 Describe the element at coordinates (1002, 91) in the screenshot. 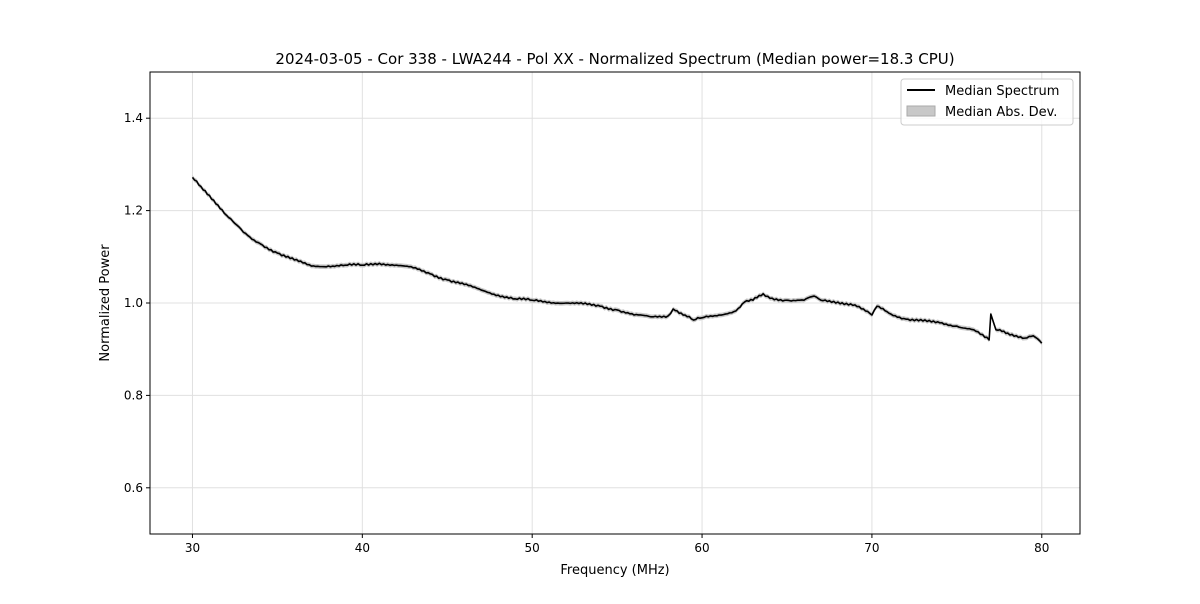

I see `legend-label-median: Median Spectrum` at that location.